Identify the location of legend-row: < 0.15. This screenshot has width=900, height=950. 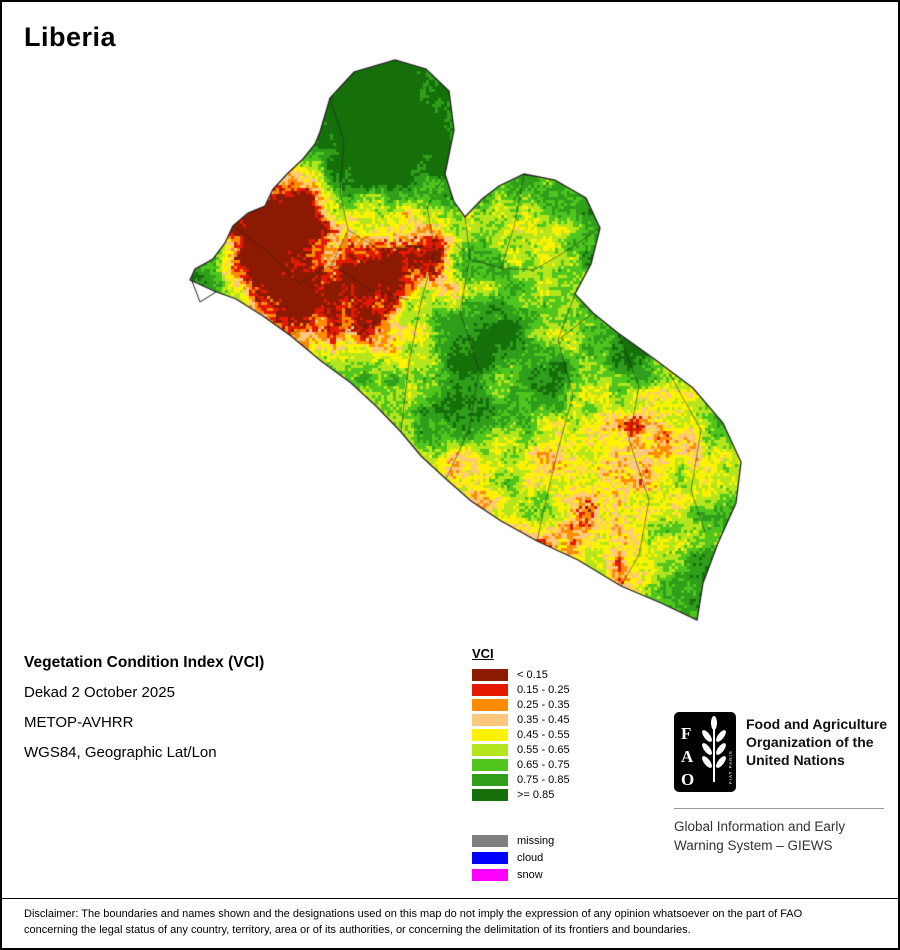
(521, 675).